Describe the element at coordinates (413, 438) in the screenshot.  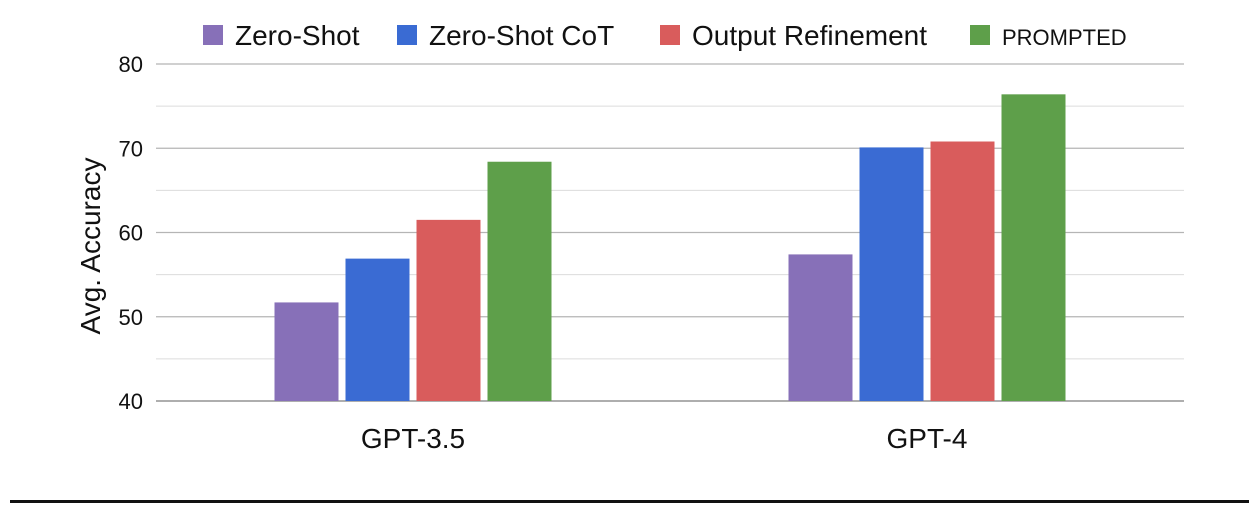
I see `x-tick-label: GPT-3.5` at that location.